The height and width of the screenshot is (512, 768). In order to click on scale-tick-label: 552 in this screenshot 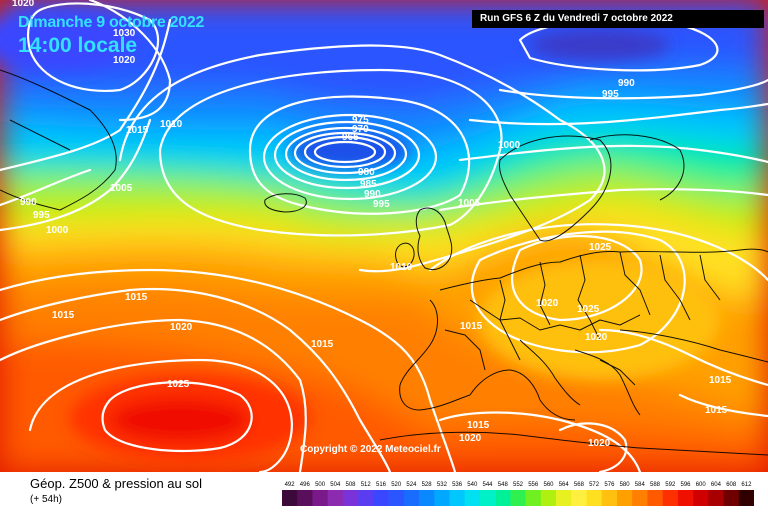, I will do `click(518, 485)`.